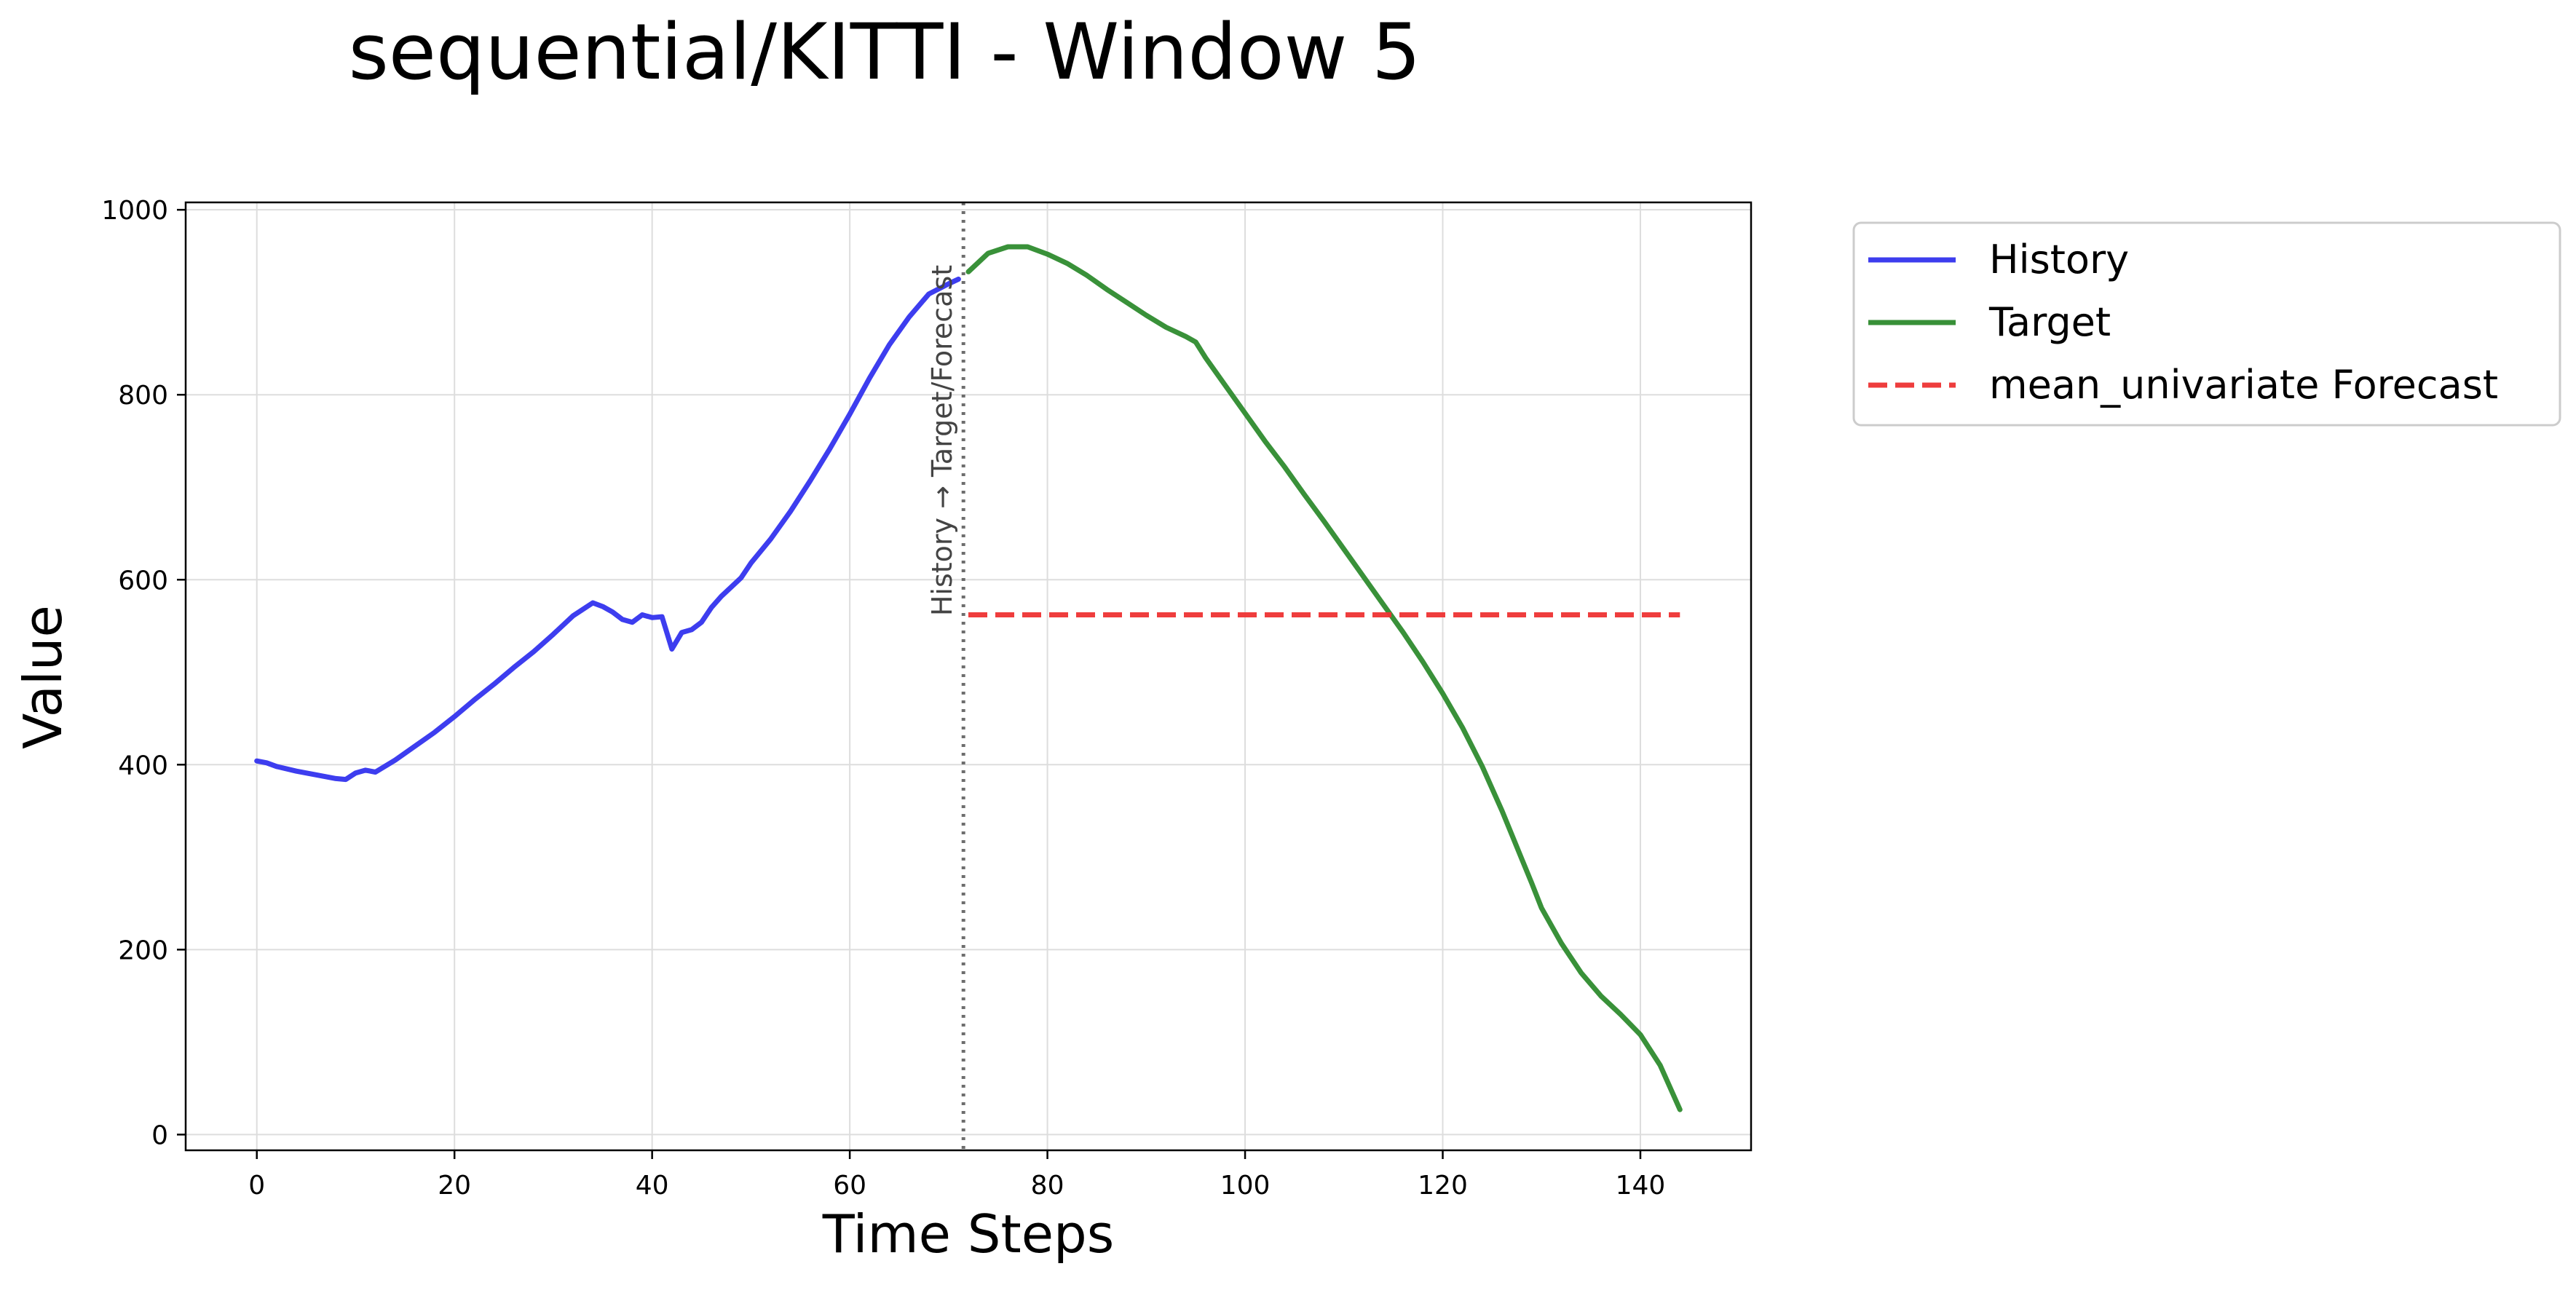  I want to click on legend-label: History, so click(2059, 259).